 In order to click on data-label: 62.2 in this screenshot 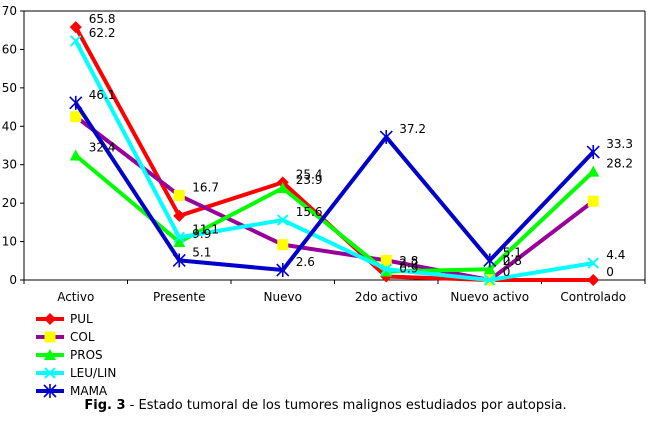, I will do `click(102, 33)`.